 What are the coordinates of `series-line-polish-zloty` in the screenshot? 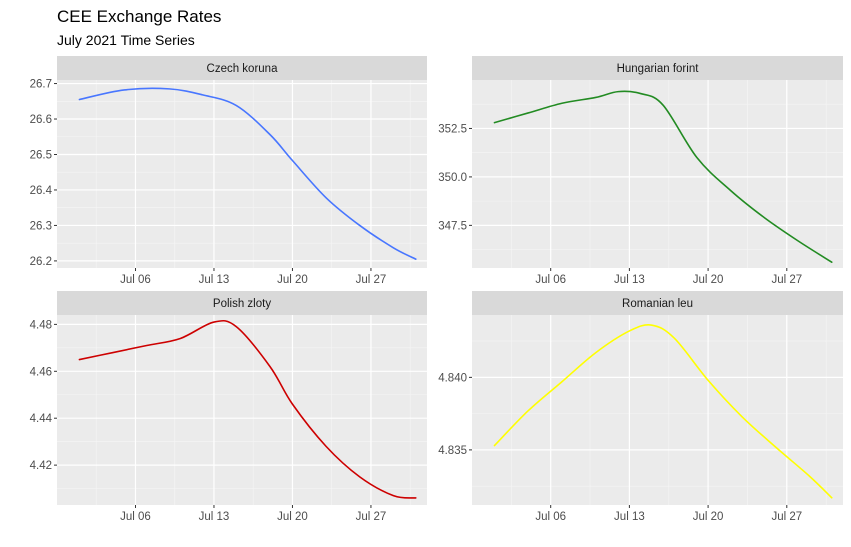 It's located at (247, 409).